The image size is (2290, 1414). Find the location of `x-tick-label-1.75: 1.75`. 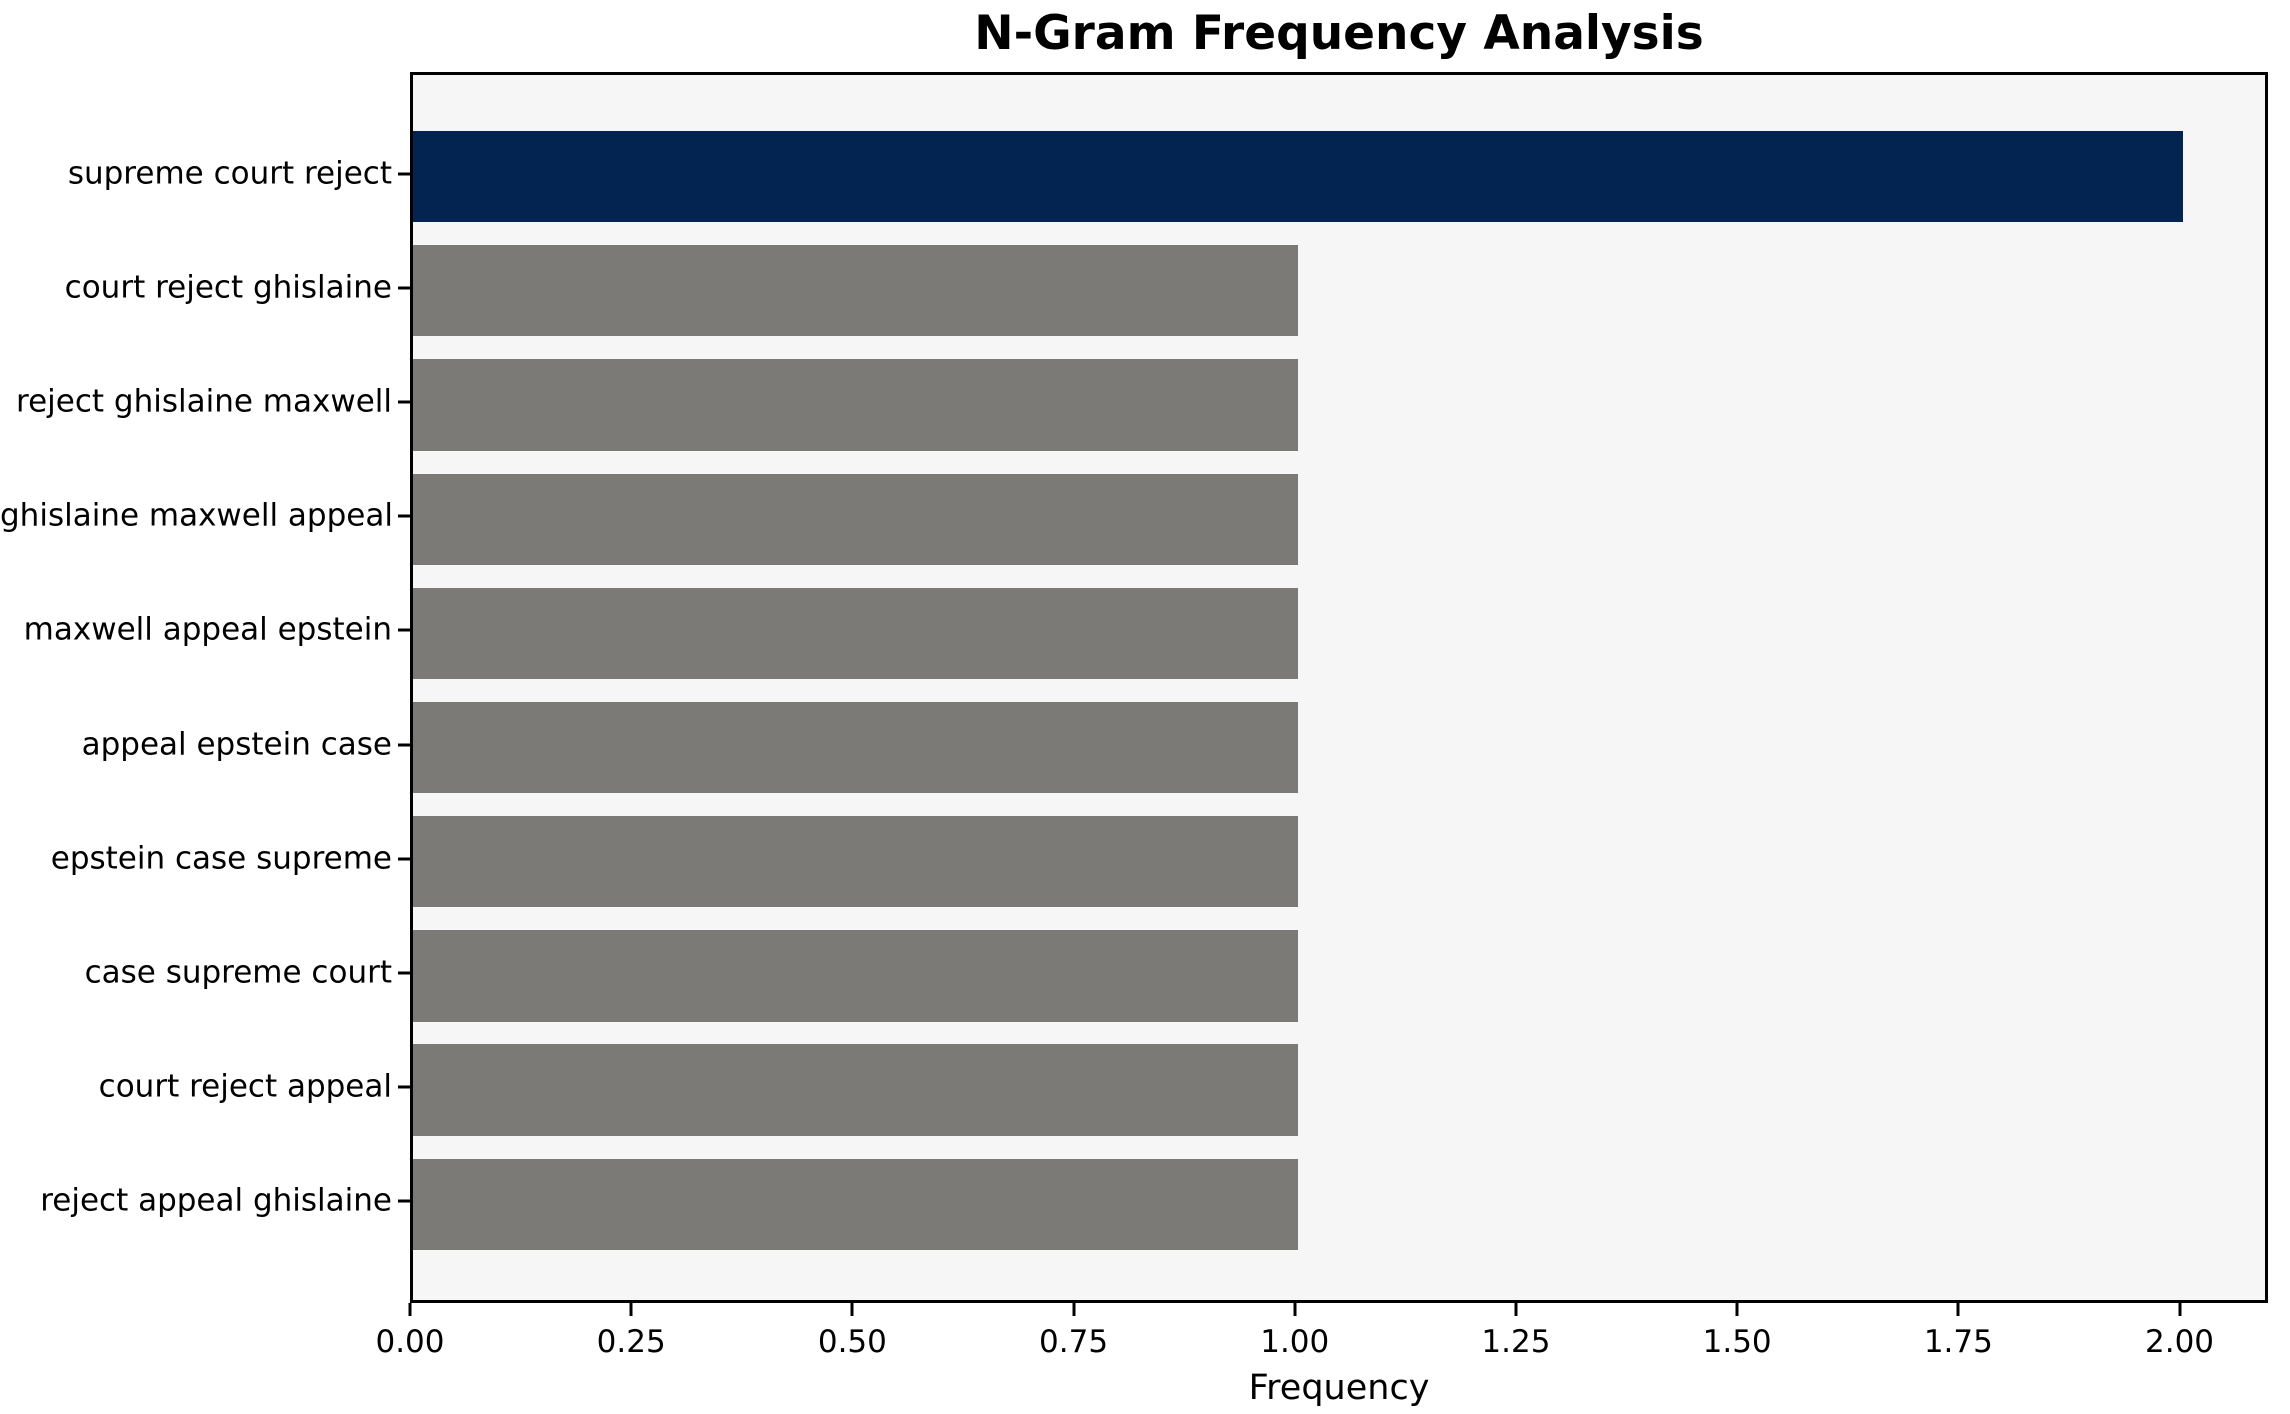

x-tick-label-1.75: 1.75 is located at coordinates (1958, 1342).